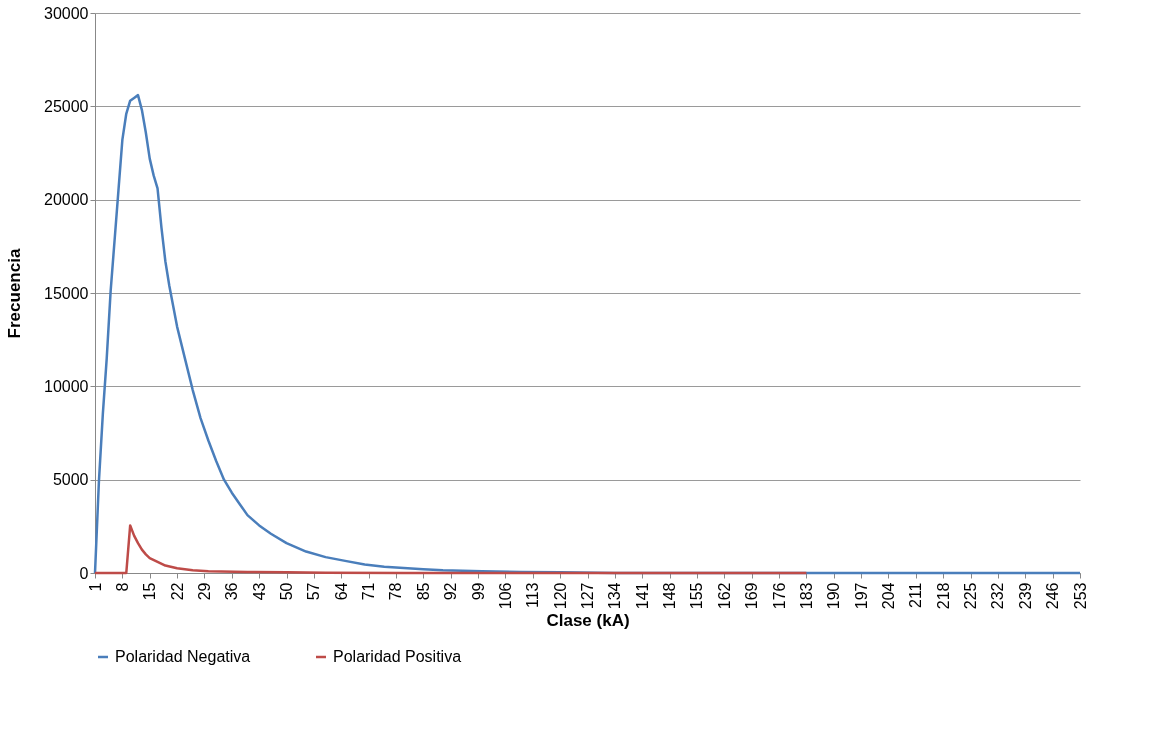 The width and height of the screenshot is (1149, 753). Describe the element at coordinates (697, 596) in the screenshot. I see `x-tick-label: 155` at that location.